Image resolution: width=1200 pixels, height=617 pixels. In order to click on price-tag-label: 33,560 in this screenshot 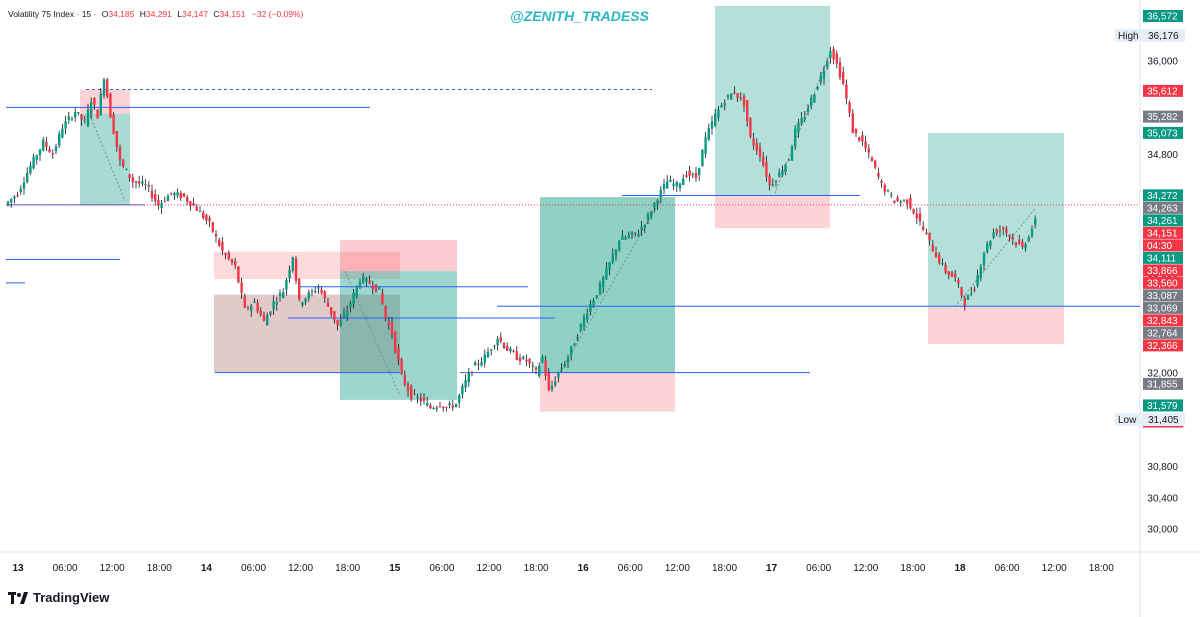, I will do `click(1162, 283)`.